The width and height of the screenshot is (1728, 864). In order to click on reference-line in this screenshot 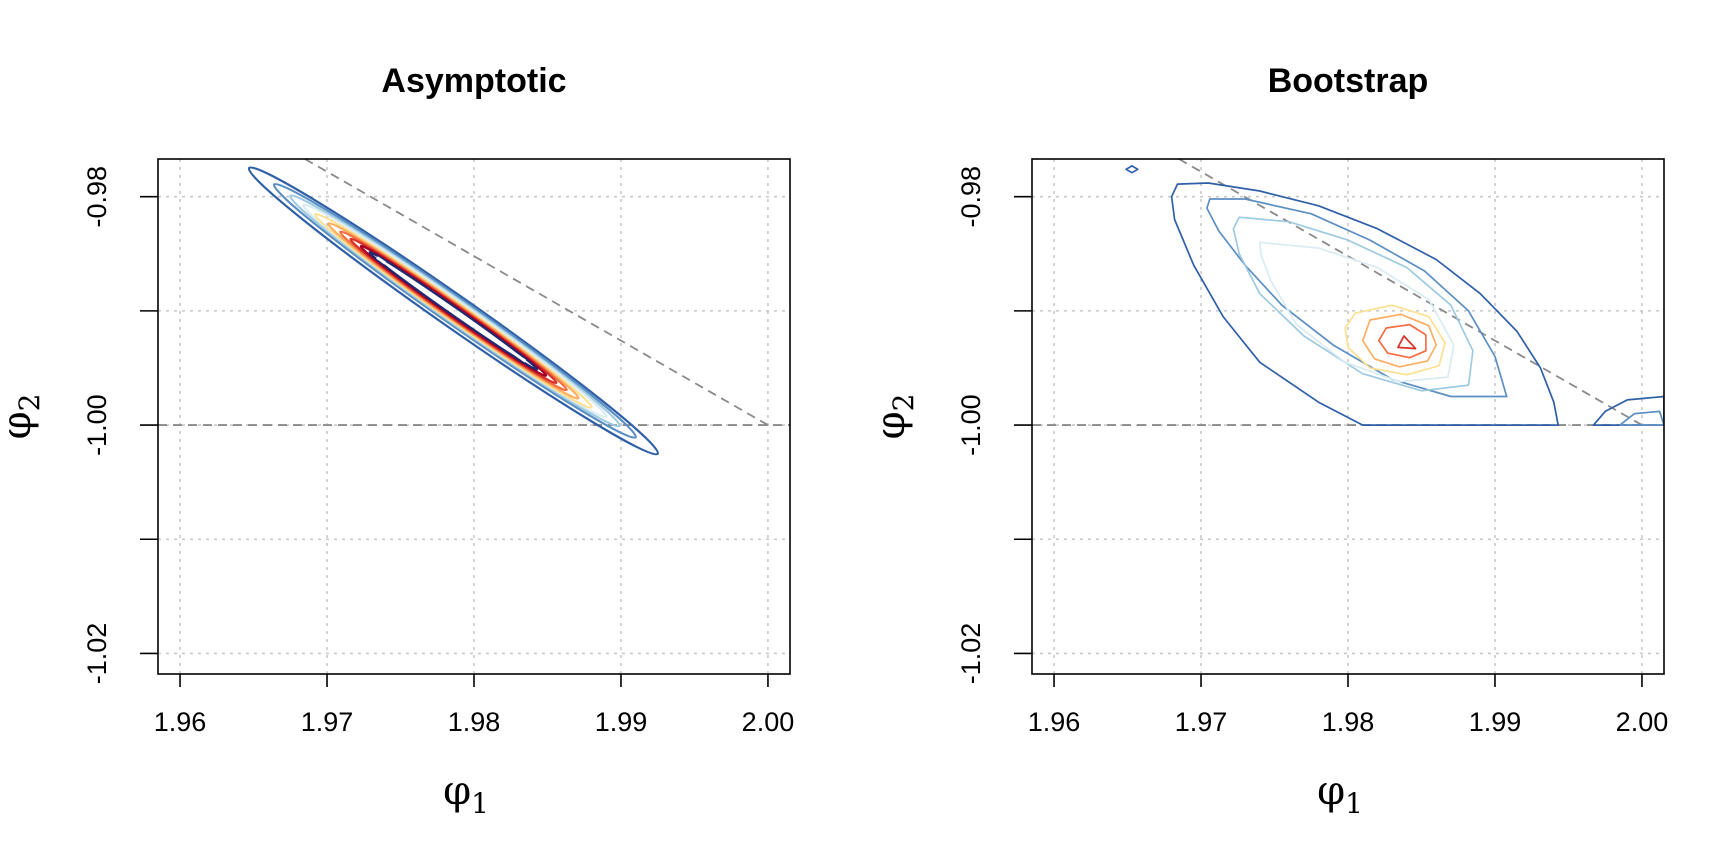, I will do `click(536, 292)`.